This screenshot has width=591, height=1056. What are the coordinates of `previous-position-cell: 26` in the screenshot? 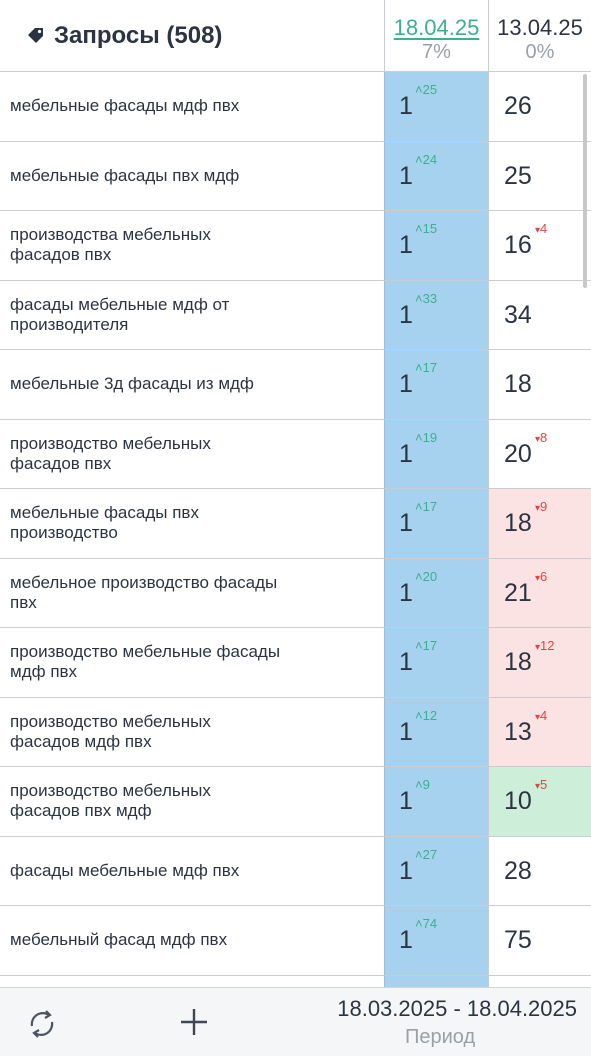 It's located at (539, 106).